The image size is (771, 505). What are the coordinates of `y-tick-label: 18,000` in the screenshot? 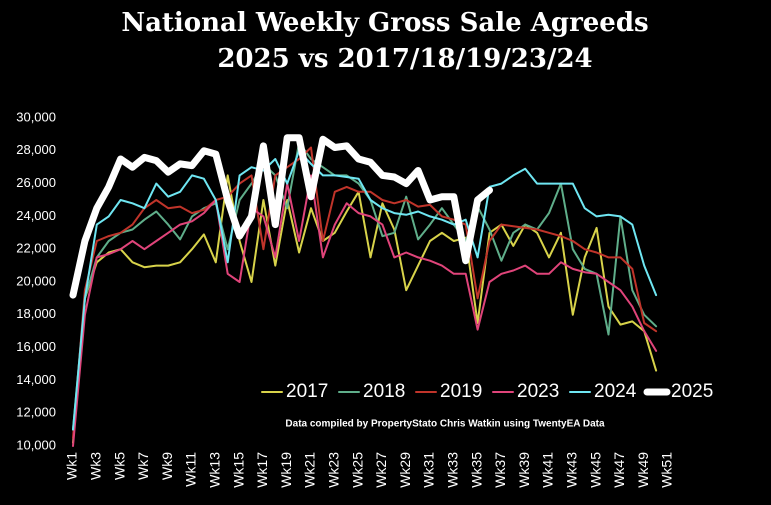 It's located at (36, 313).